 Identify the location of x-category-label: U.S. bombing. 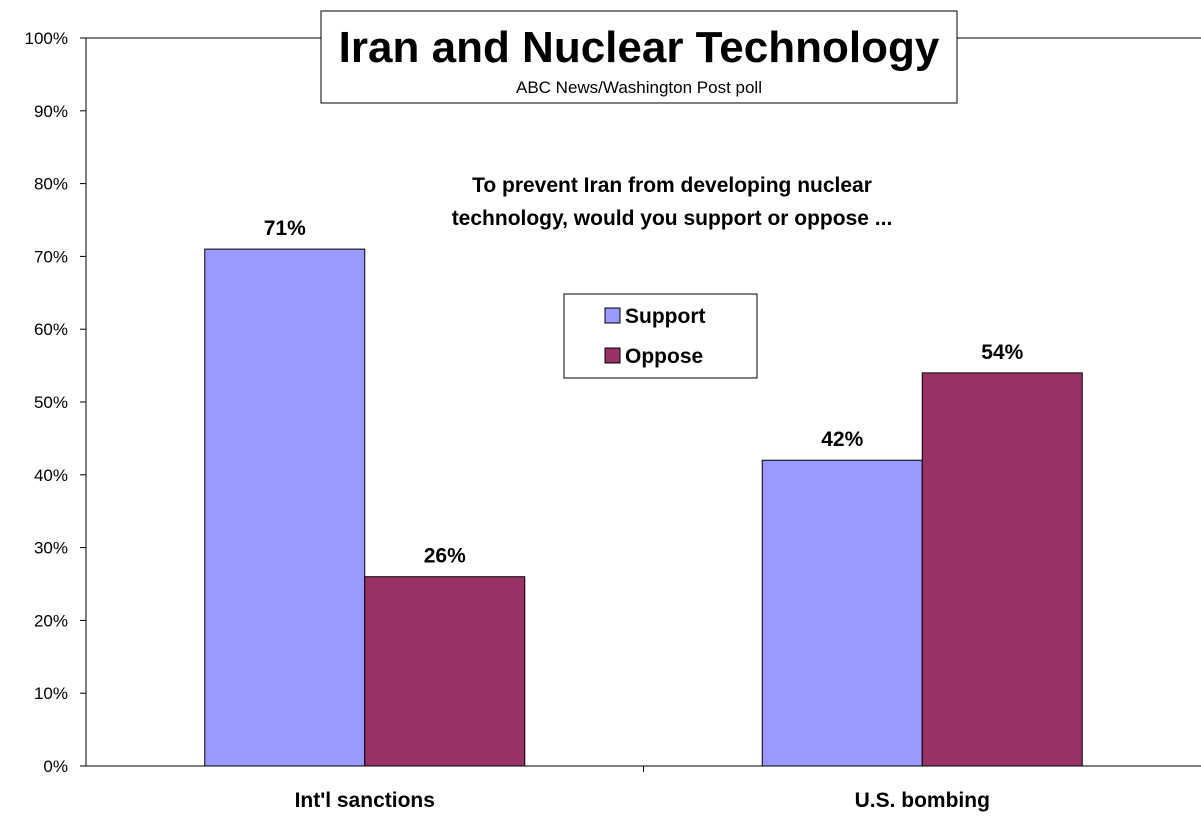
(922, 800).